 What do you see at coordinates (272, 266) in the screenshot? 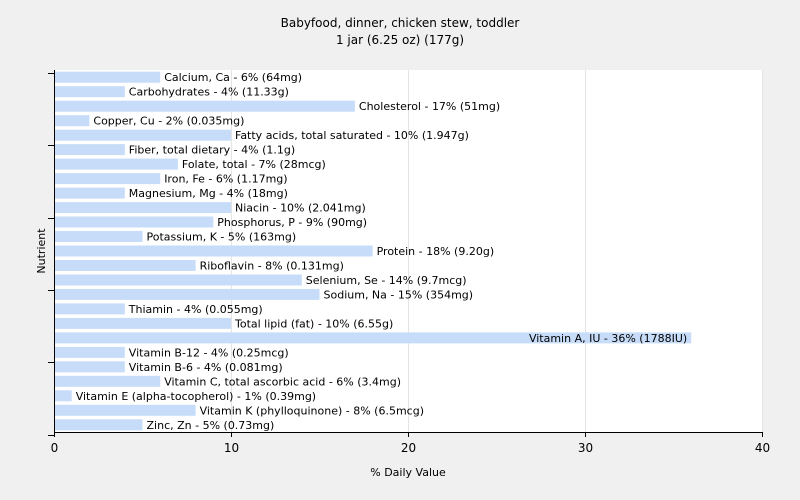
I see `bar-label: Riboflavin - 8% (0.131mg)` at bounding box center [272, 266].